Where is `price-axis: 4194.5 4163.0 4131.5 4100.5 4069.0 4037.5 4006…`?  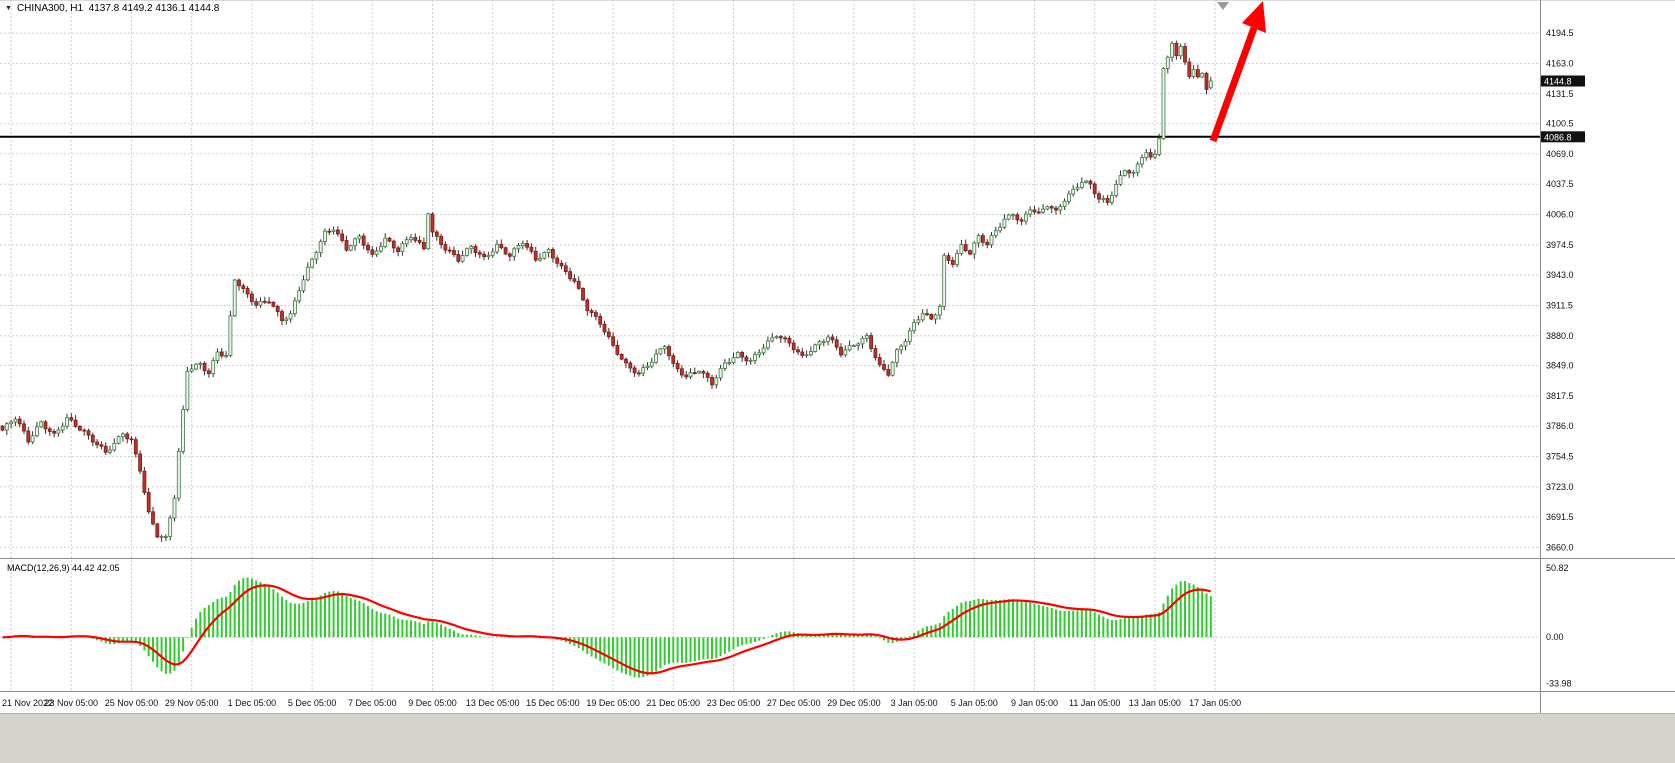 price-axis: 4194.5 4163.0 4131.5 4100.5 4069.0 4037.5 4006… is located at coordinates (1560, 290).